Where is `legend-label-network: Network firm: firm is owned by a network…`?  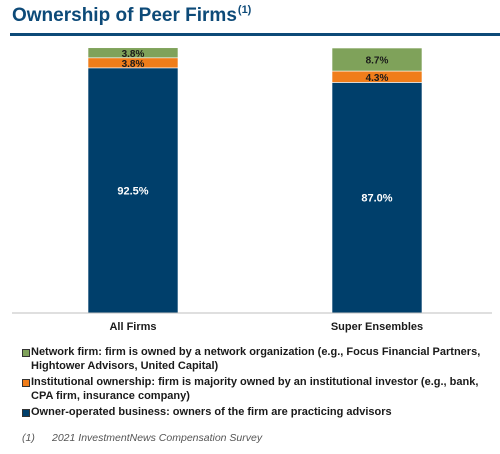 legend-label-network: Network firm: firm is owned by a network… is located at coordinates (256, 359).